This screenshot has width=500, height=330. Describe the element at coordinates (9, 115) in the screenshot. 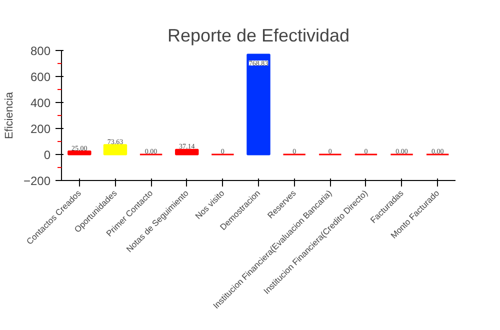

I see `y-axis-title: Eficiencia` at that location.